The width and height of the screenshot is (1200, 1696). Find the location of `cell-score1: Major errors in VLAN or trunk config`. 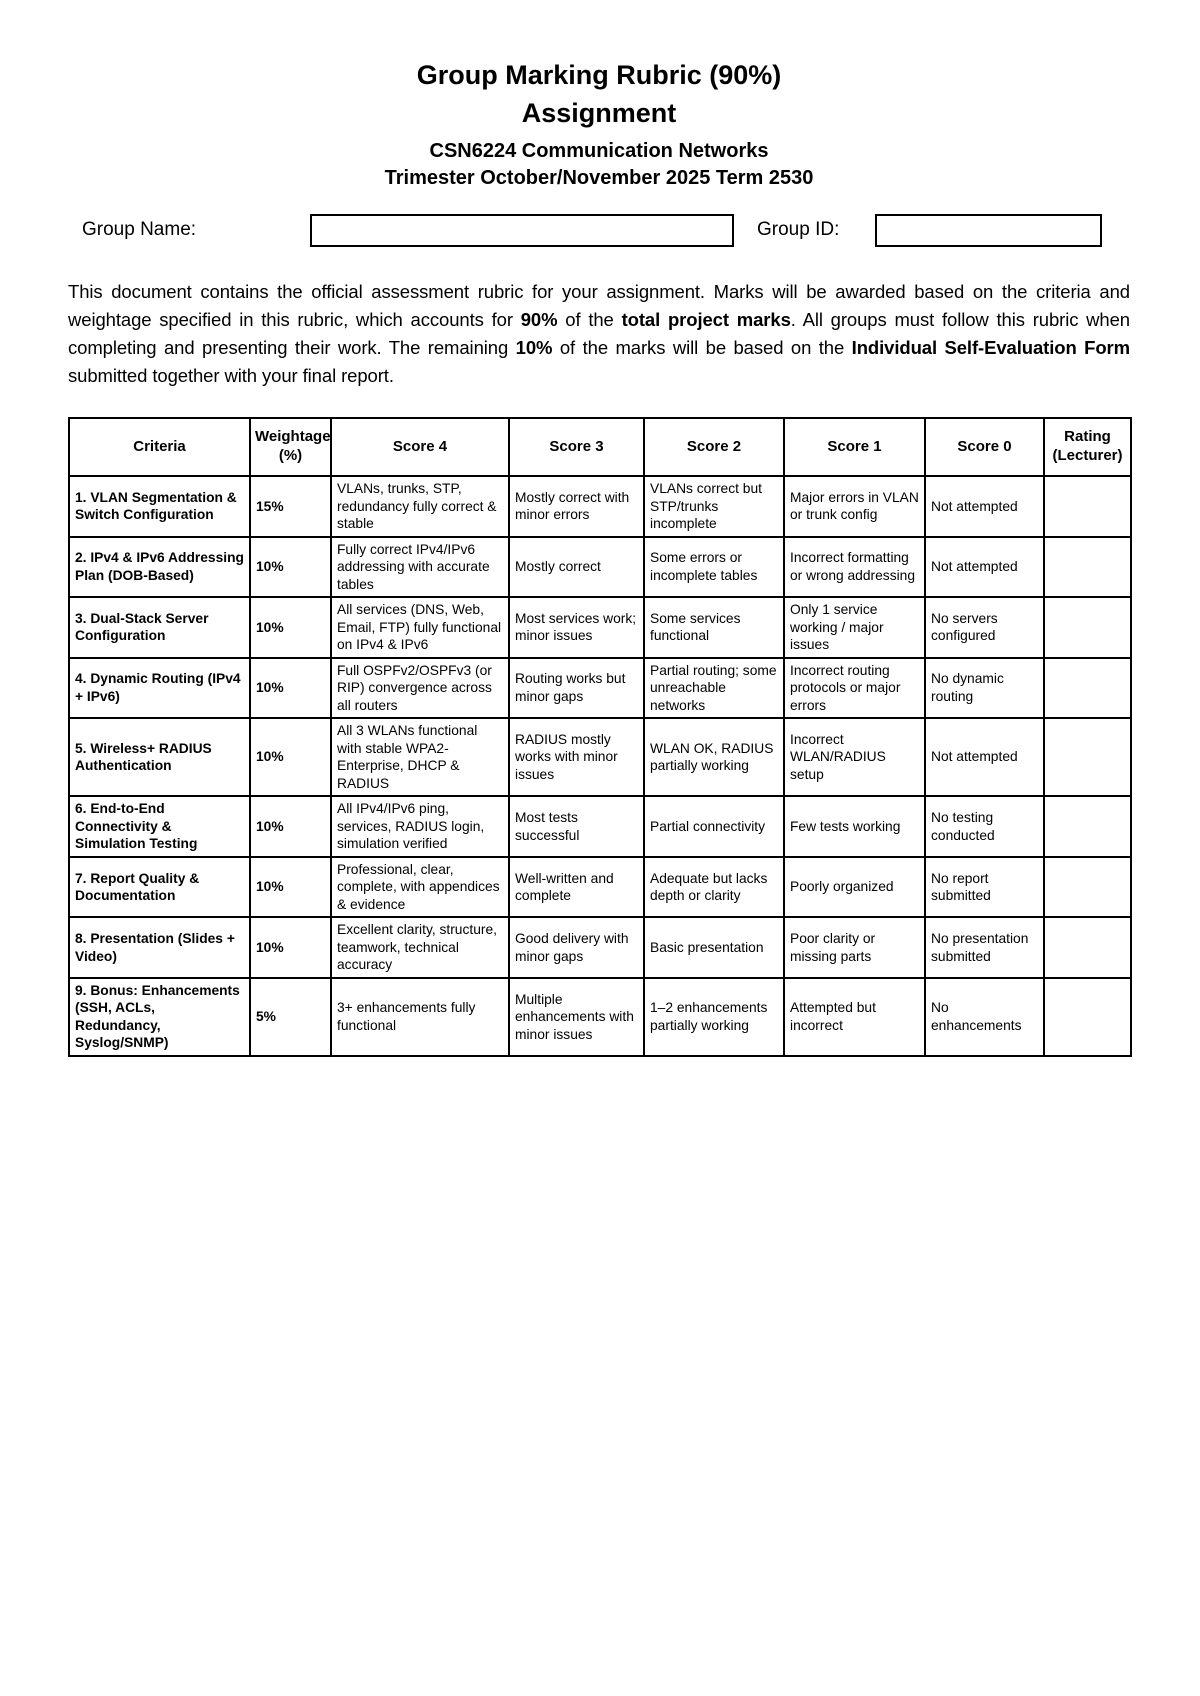

cell-score1: Major errors in VLAN or trunk config is located at coordinates (854, 506).